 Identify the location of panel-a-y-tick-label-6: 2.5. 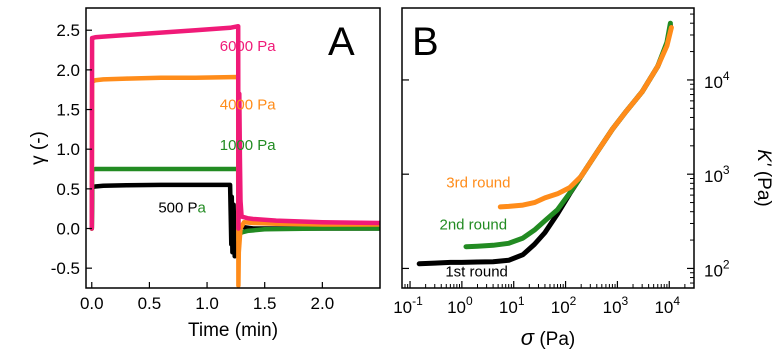
(68, 30).